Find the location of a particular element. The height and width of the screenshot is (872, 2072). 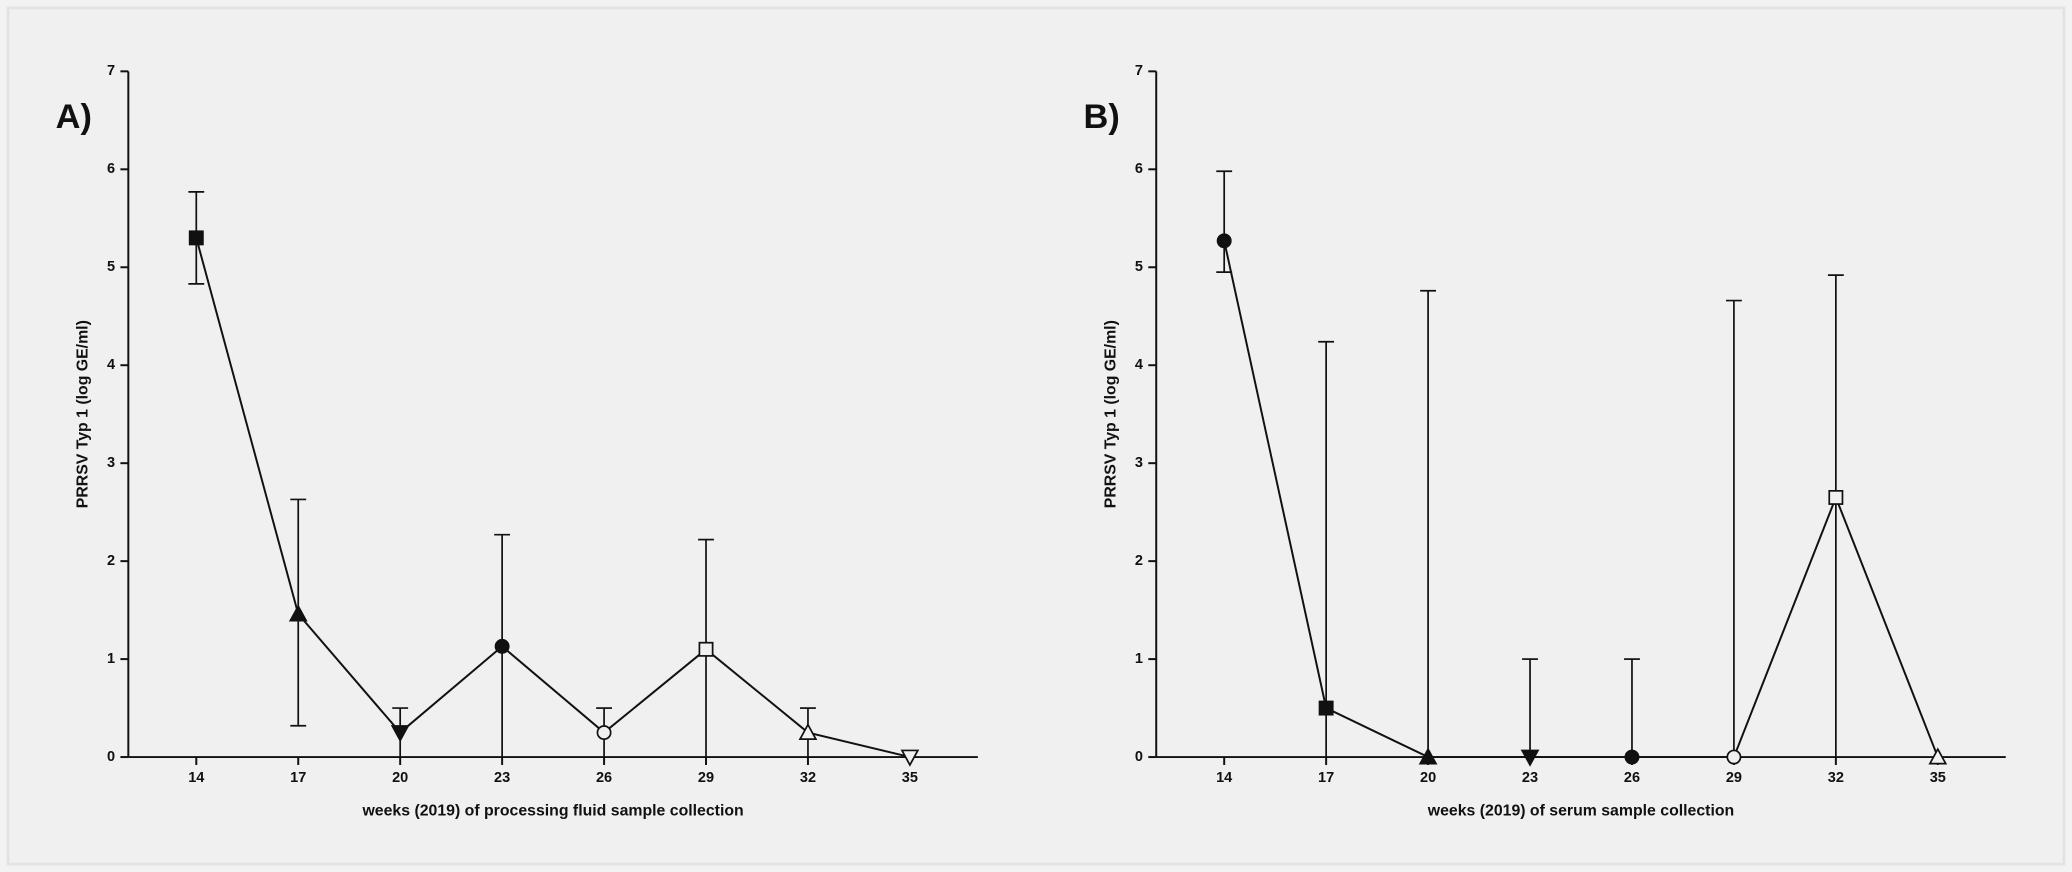

panel-label: B) is located at coordinates (1102, 117).